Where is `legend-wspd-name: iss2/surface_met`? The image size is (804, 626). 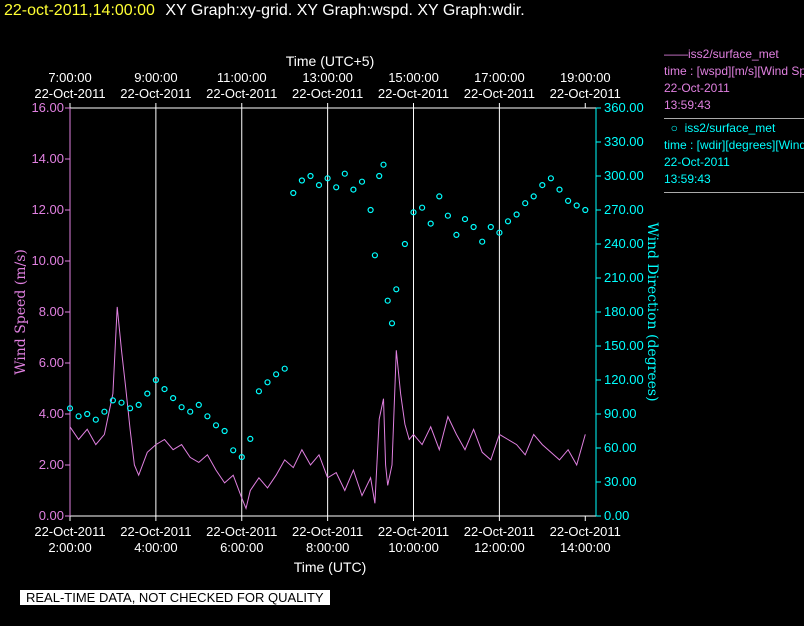 legend-wspd-name: iss2/surface_met is located at coordinates (733, 54).